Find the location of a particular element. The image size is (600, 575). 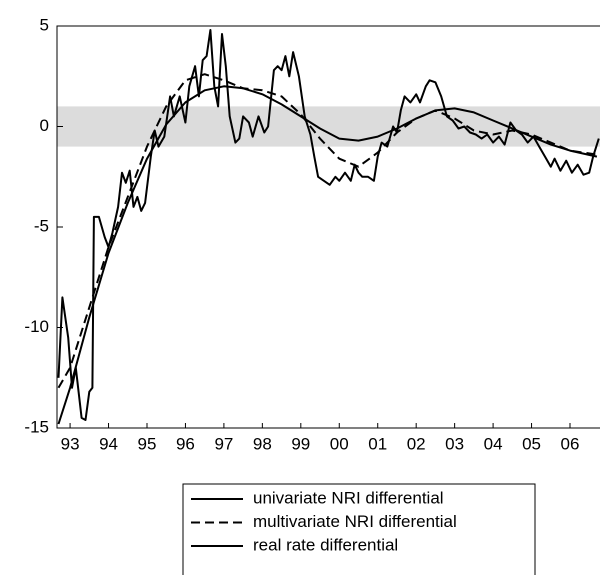

x-tick-label: 97 is located at coordinates (223, 443).